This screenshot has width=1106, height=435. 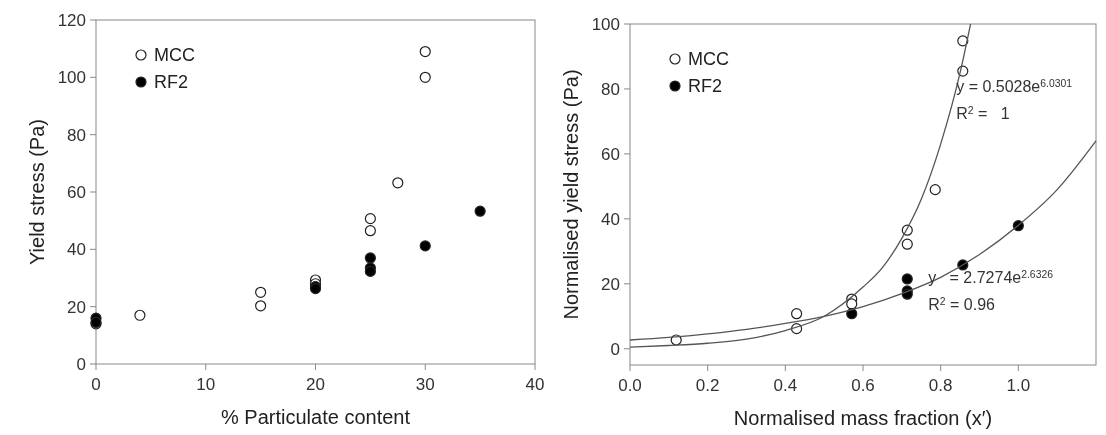 What do you see at coordinates (962, 304) in the screenshot?
I see `annotation: R$^{2}$ = 0.96` at bounding box center [962, 304].